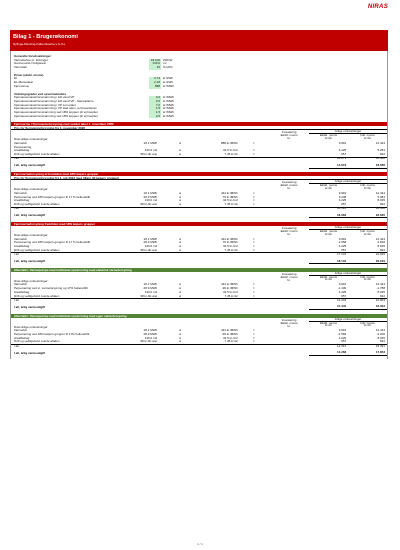  What do you see at coordinates (199, 262) in the screenshot?
I see `total-row: I alt, årlig varmeudgift 18.134 22.619` at bounding box center [199, 262].